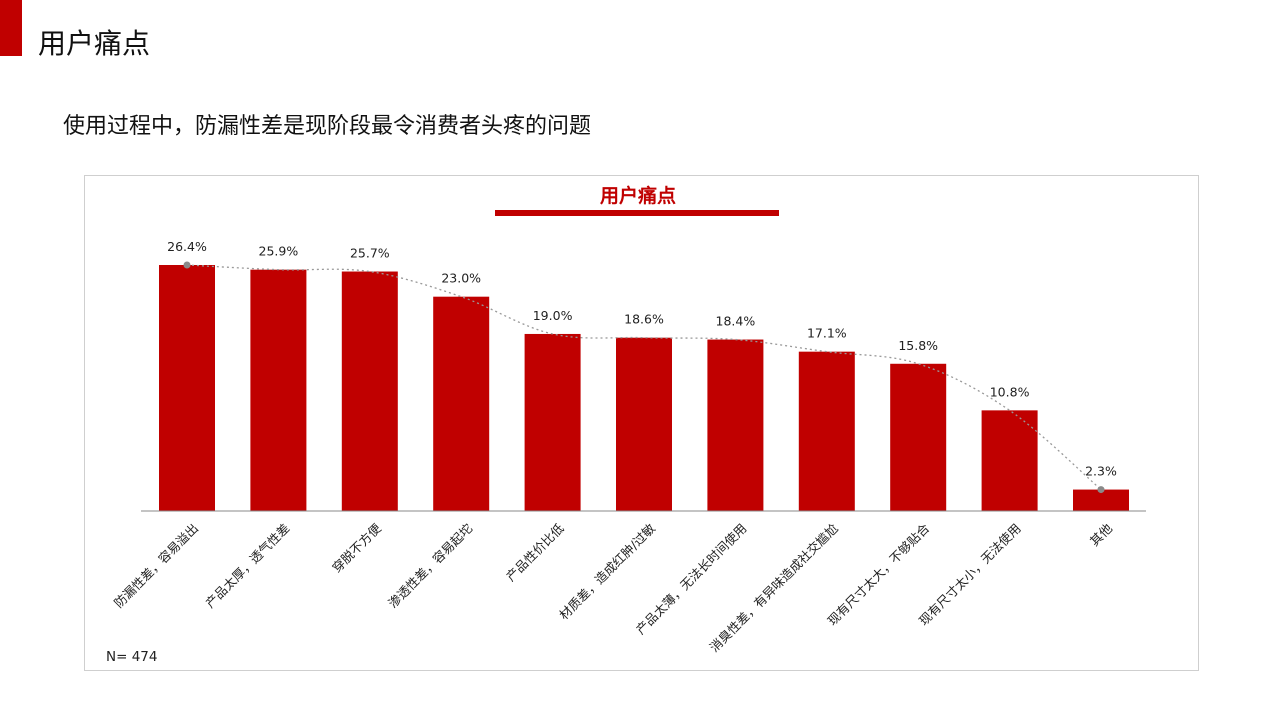  I want to click on category-label: 渗透性差，容易起坨, so click(430, 566).